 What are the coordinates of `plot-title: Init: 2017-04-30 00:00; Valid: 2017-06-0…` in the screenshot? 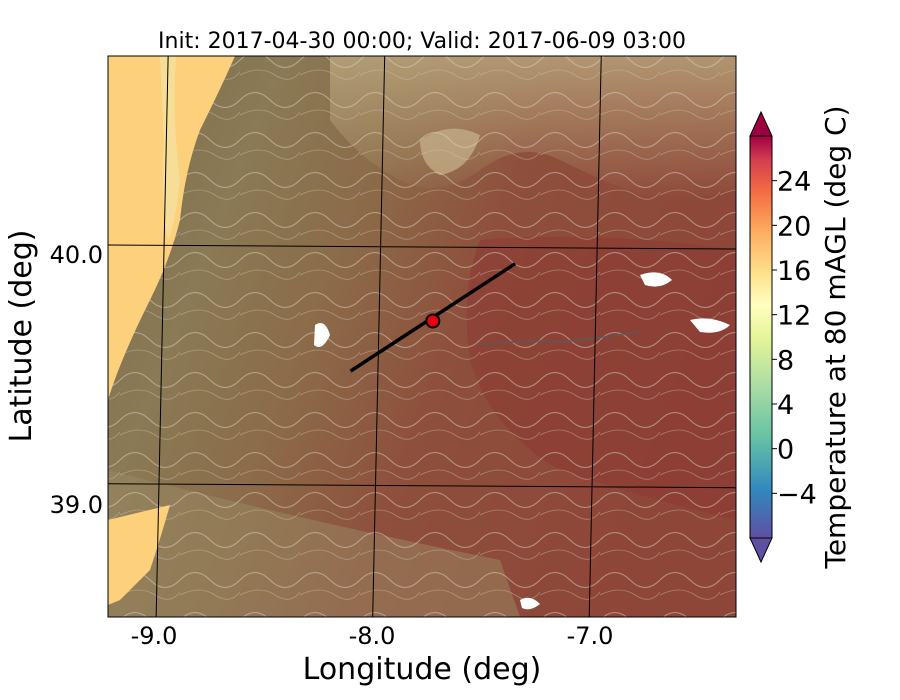 It's located at (422, 41).